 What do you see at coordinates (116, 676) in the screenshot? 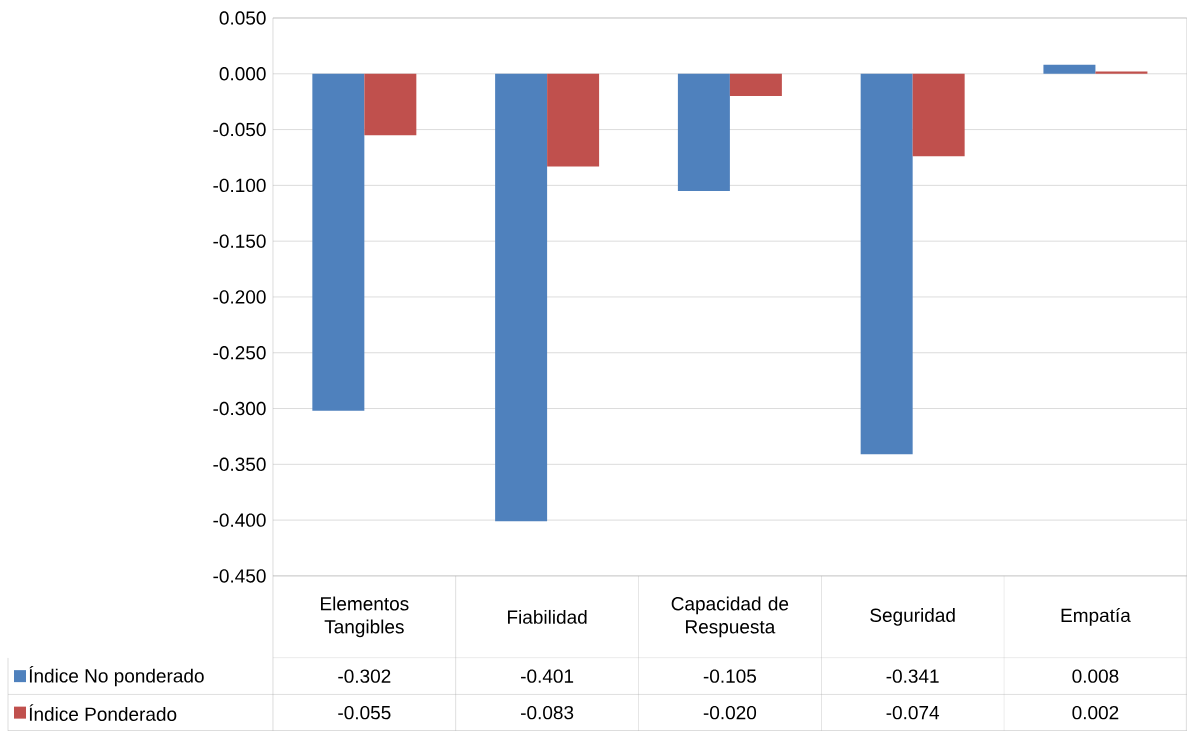
I see `legend-label: Índice No ponderado` at bounding box center [116, 676].